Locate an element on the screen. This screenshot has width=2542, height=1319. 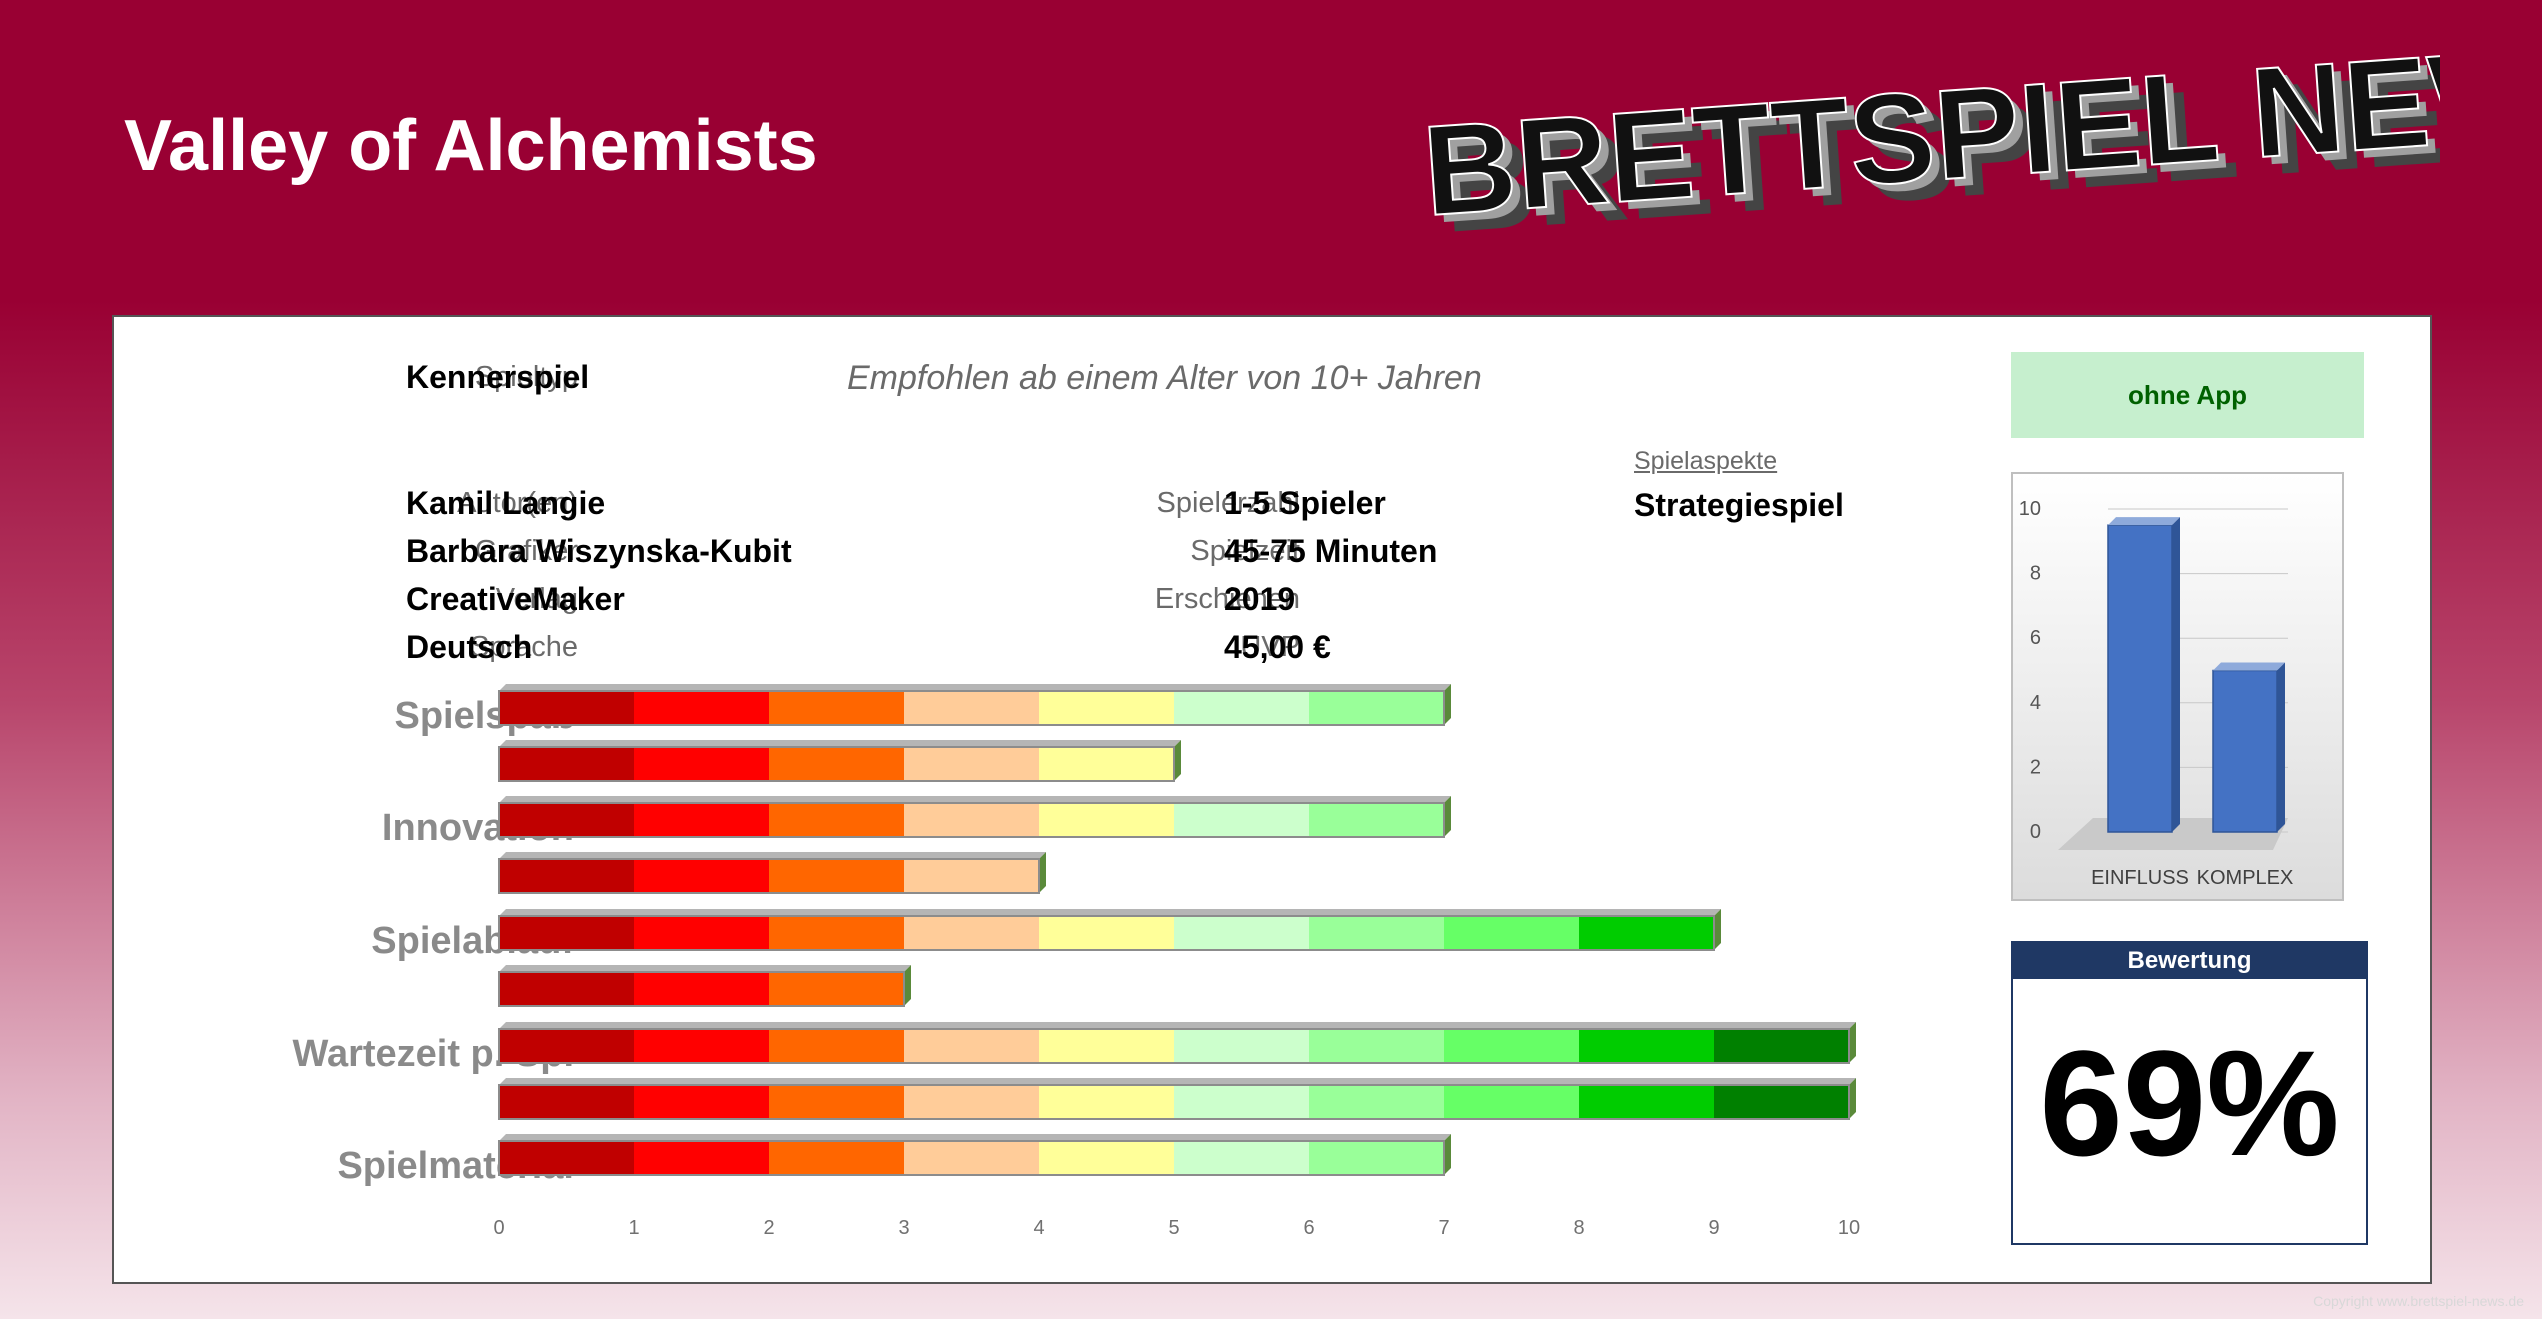
grafiker-value: Barbara Wiszynska-Kubit is located at coordinates (599, 551).